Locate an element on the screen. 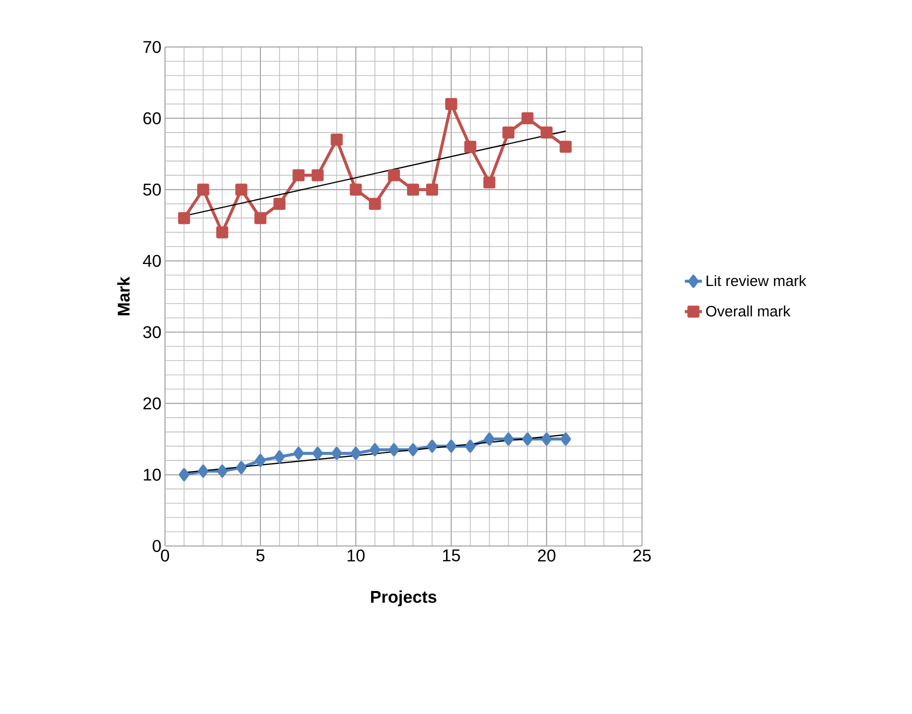 The width and height of the screenshot is (912, 714). x-axis-title: Projects is located at coordinates (403, 598).